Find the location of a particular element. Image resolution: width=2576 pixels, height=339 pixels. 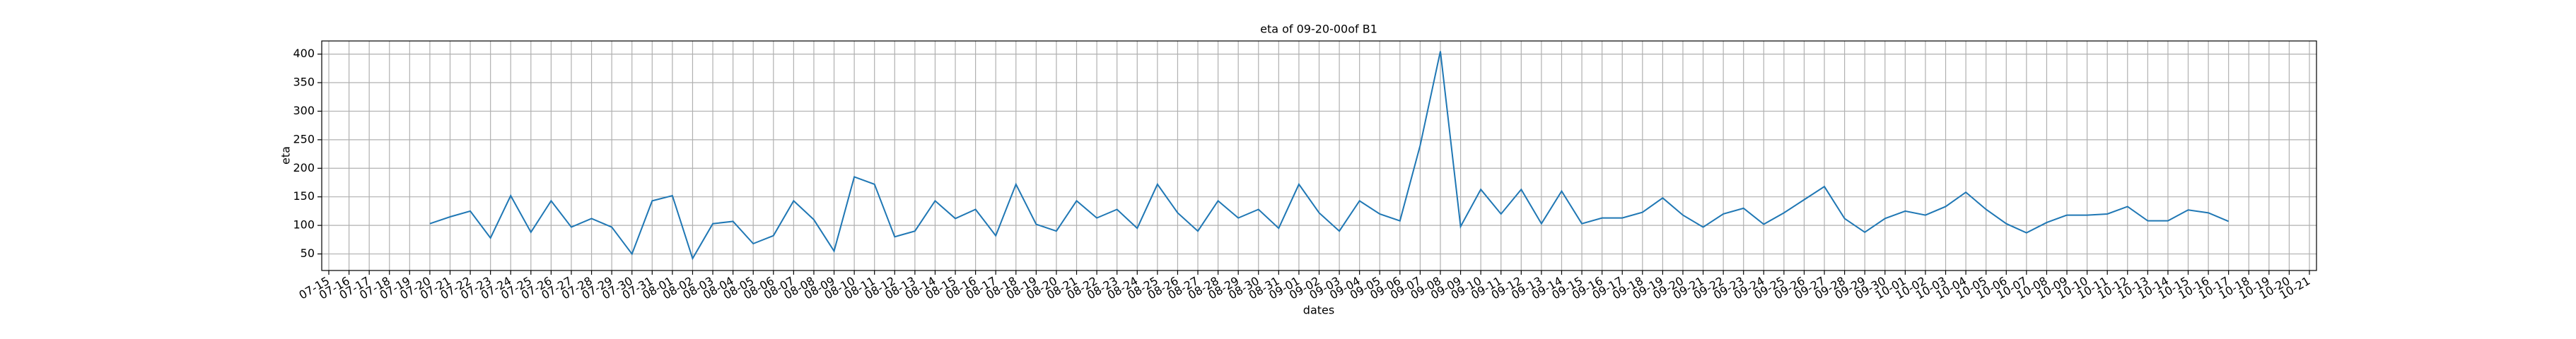

y-tick-label: 100 is located at coordinates (304, 225).